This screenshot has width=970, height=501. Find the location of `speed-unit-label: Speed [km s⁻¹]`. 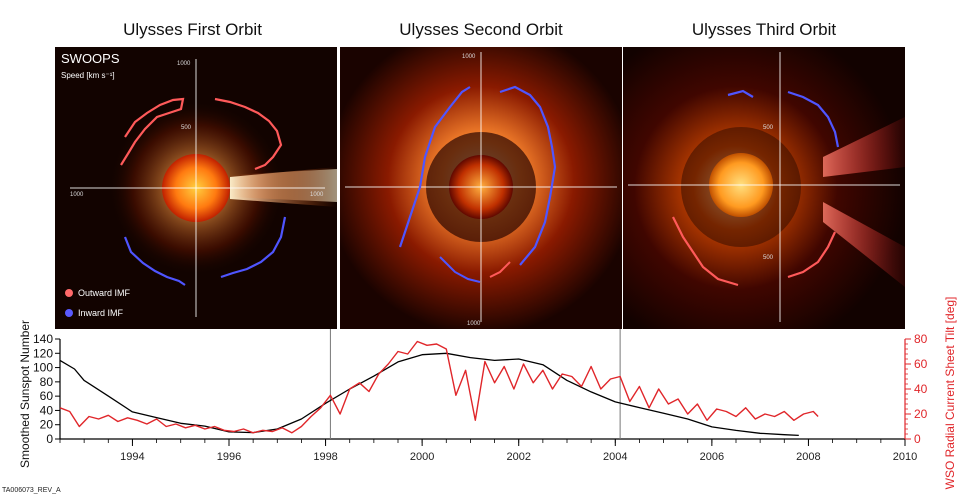

speed-unit-label: Speed [km s⁻¹] is located at coordinates (88, 75).